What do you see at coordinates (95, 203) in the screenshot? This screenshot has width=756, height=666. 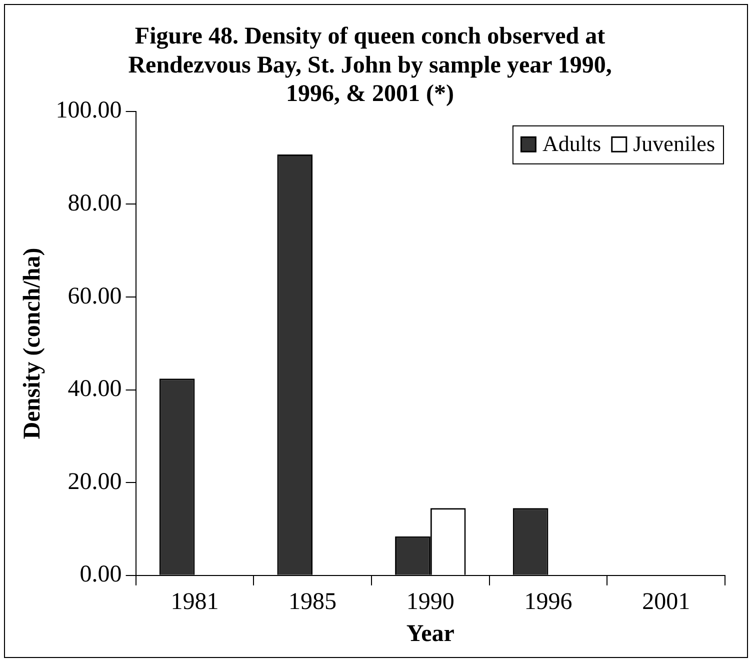 I see `y-tick-label: 80.00` at bounding box center [95, 203].